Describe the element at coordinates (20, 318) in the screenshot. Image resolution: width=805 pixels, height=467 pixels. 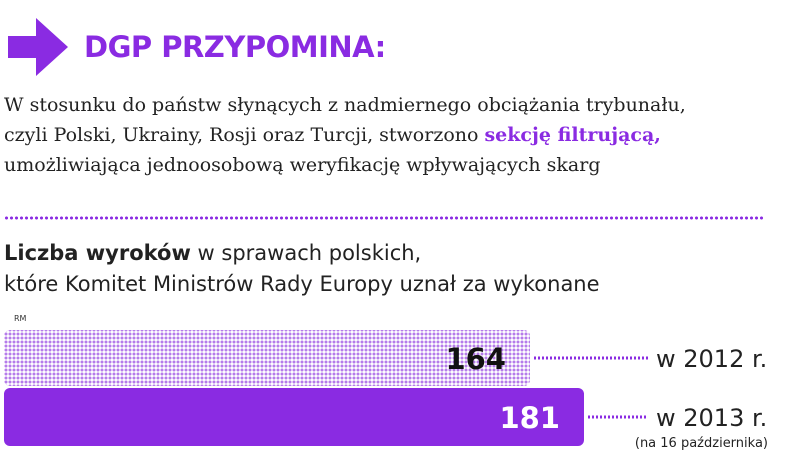
I see `source-tag: RM` at that location.